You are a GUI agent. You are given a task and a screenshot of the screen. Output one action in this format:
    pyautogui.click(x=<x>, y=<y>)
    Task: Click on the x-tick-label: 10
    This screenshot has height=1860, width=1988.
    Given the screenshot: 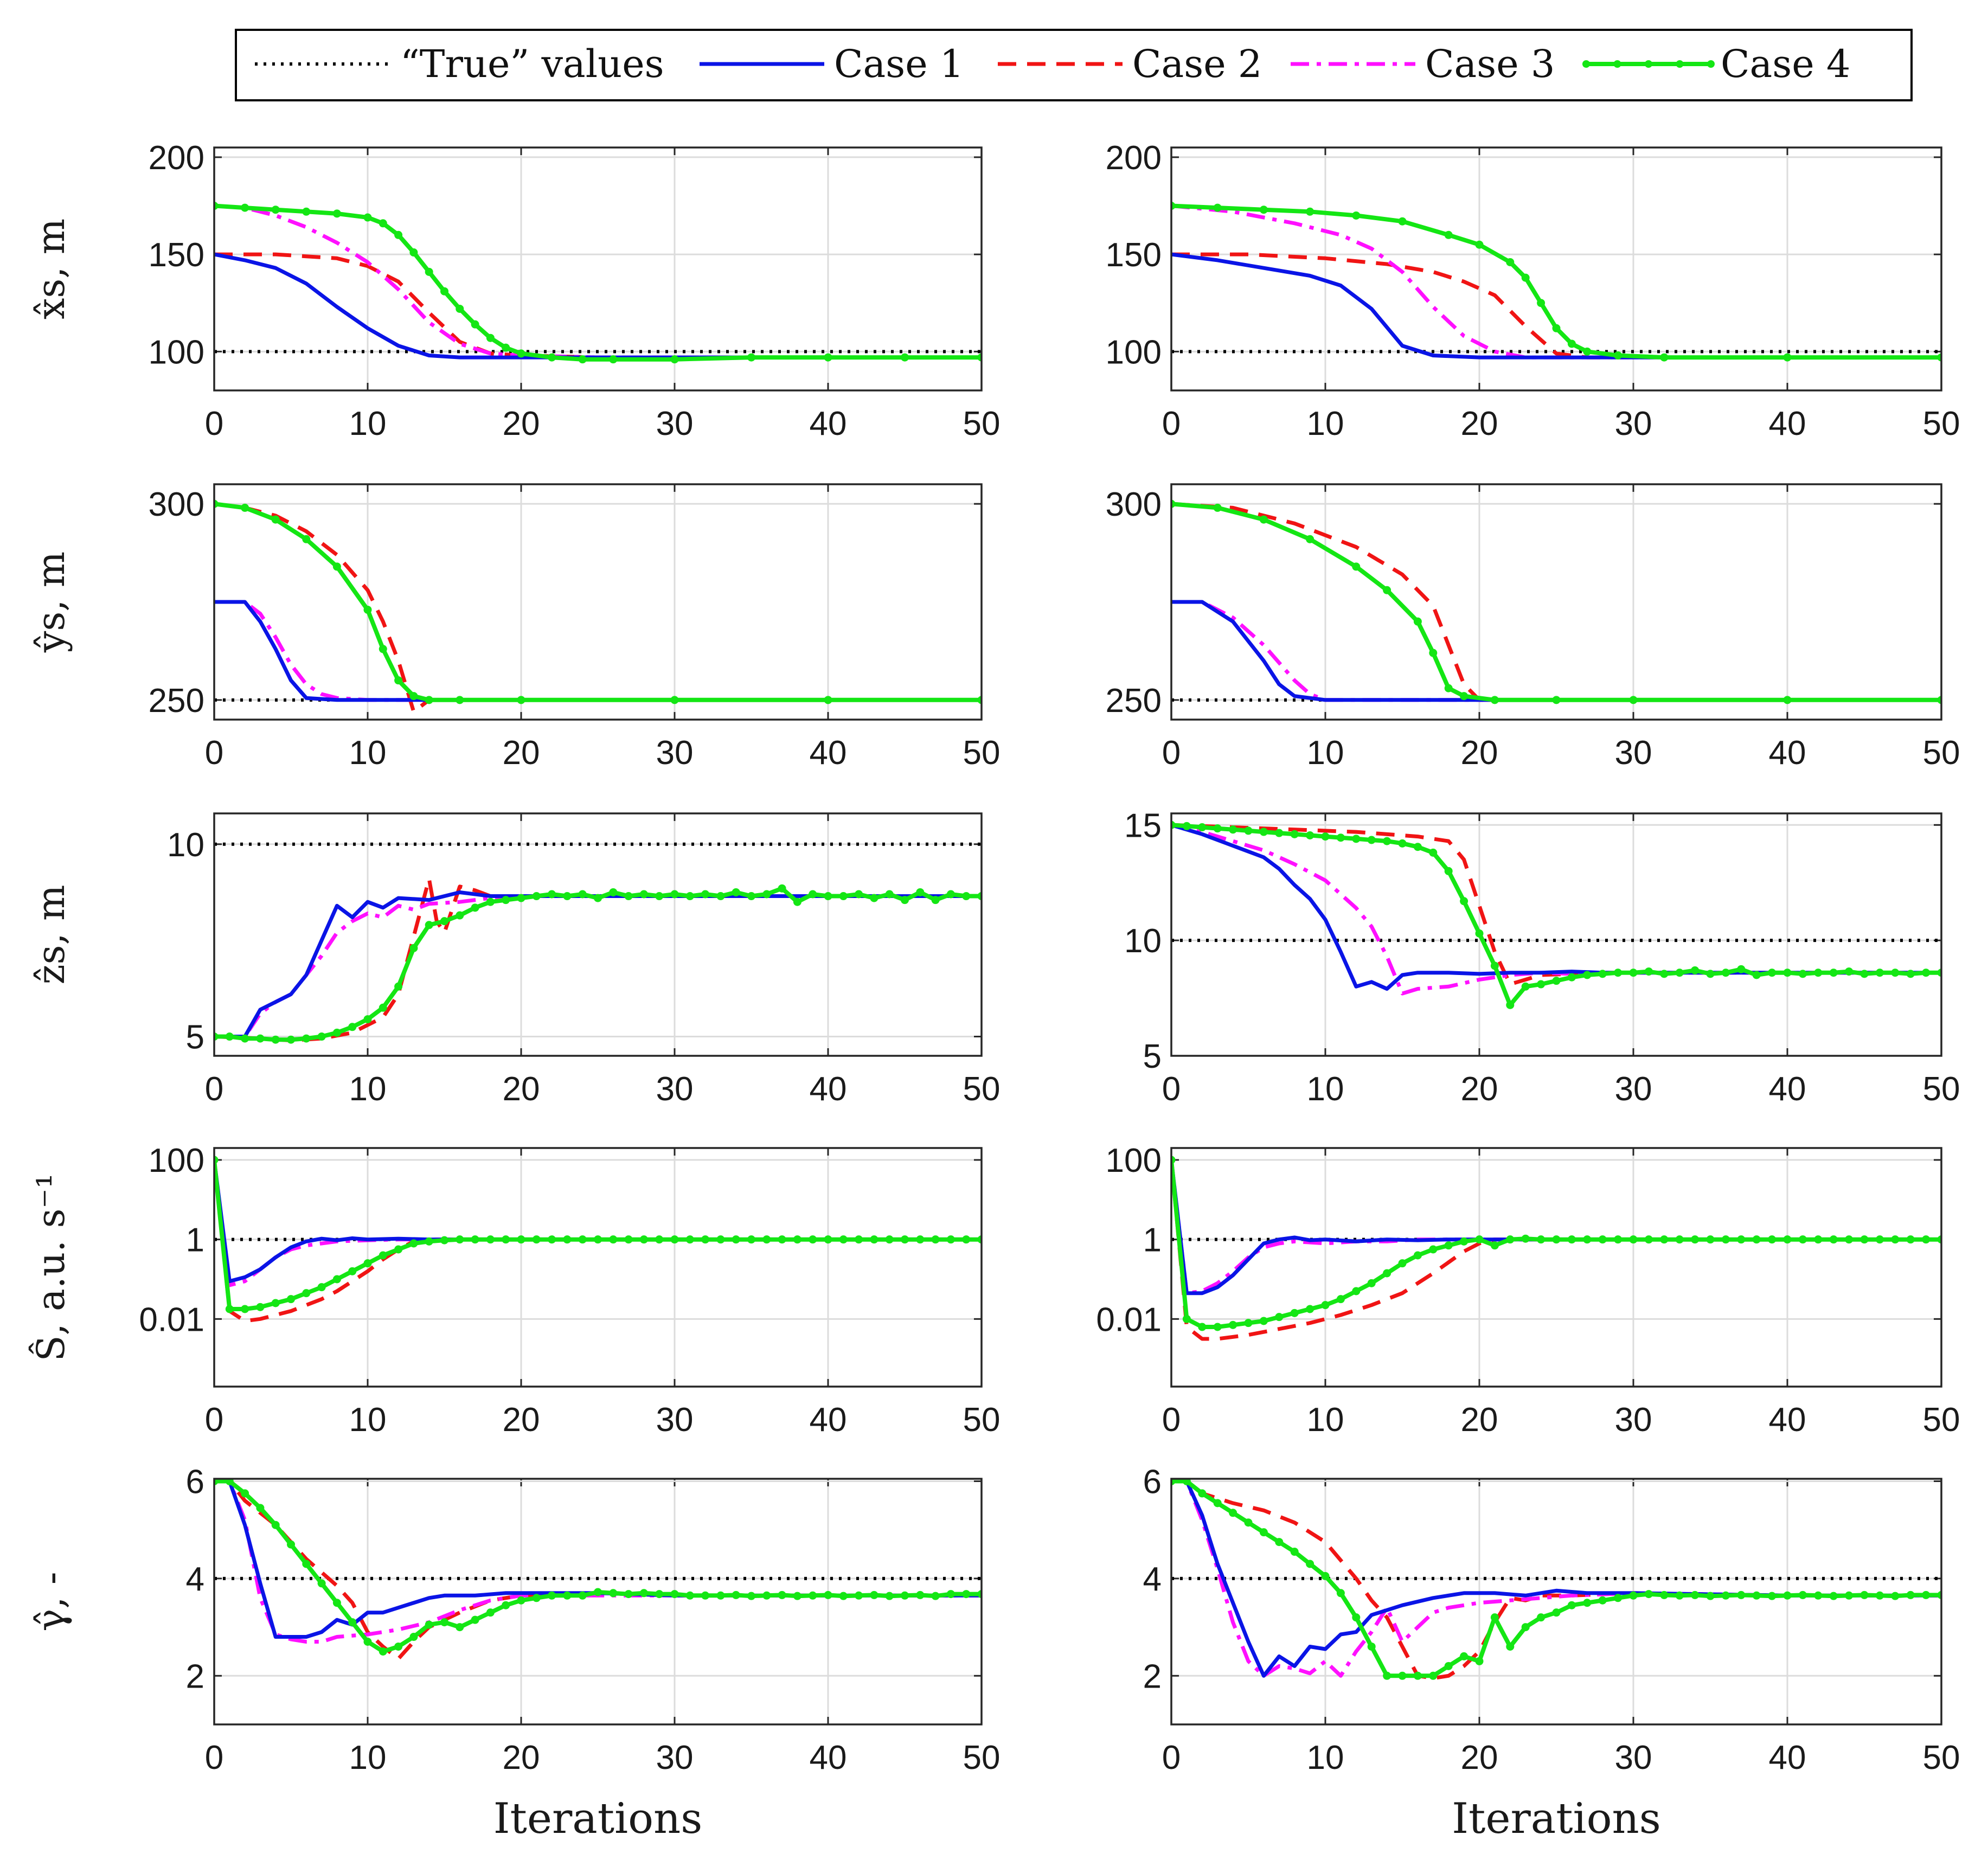 What is the action you would take?
    pyautogui.click(x=368, y=753)
    